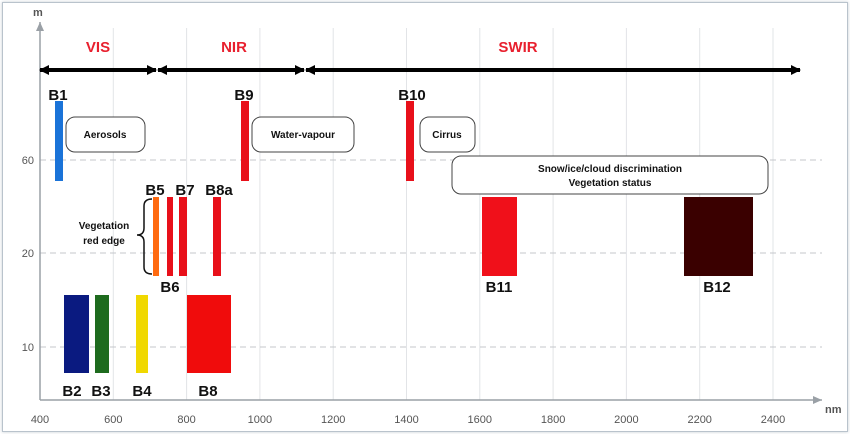 The image size is (850, 434). I want to click on band-label-b3: B3, so click(100, 391).